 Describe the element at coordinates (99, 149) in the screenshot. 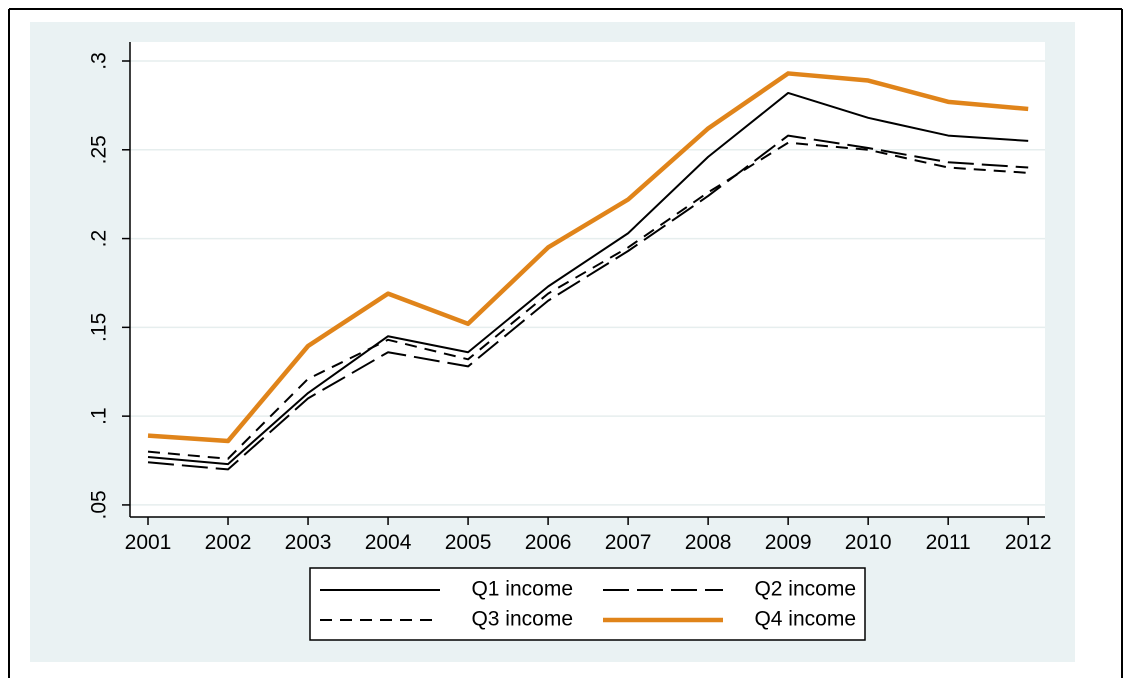

I see `y-tick-label: .25` at that location.